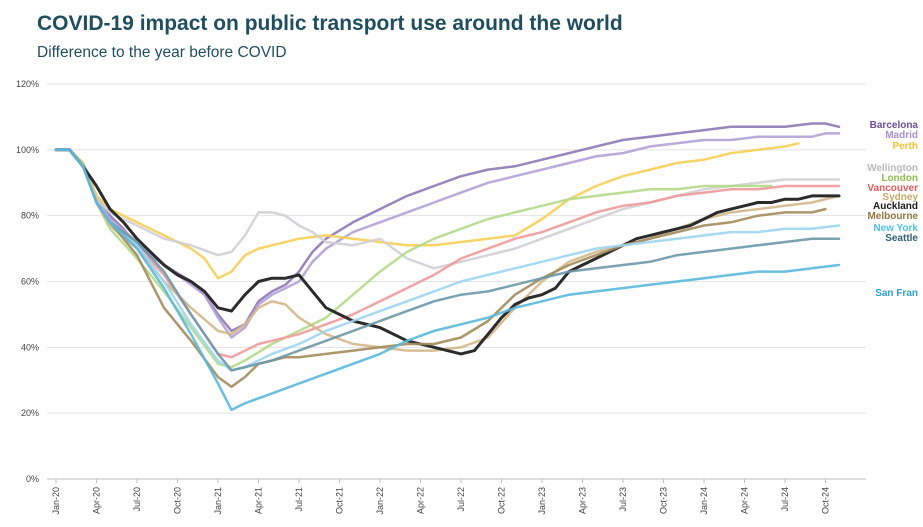  What do you see at coordinates (421, 500) in the screenshot?
I see `x-tick-label: Apr-22` at bounding box center [421, 500].